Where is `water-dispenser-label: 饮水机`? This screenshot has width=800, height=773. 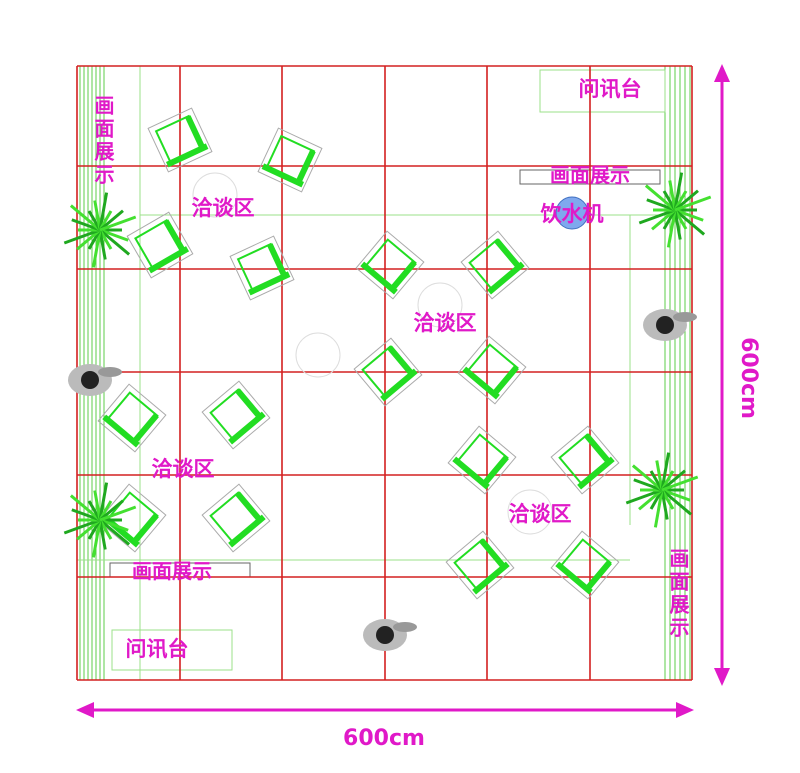 water-dispenser-label: 饮水机 is located at coordinates (572, 214).